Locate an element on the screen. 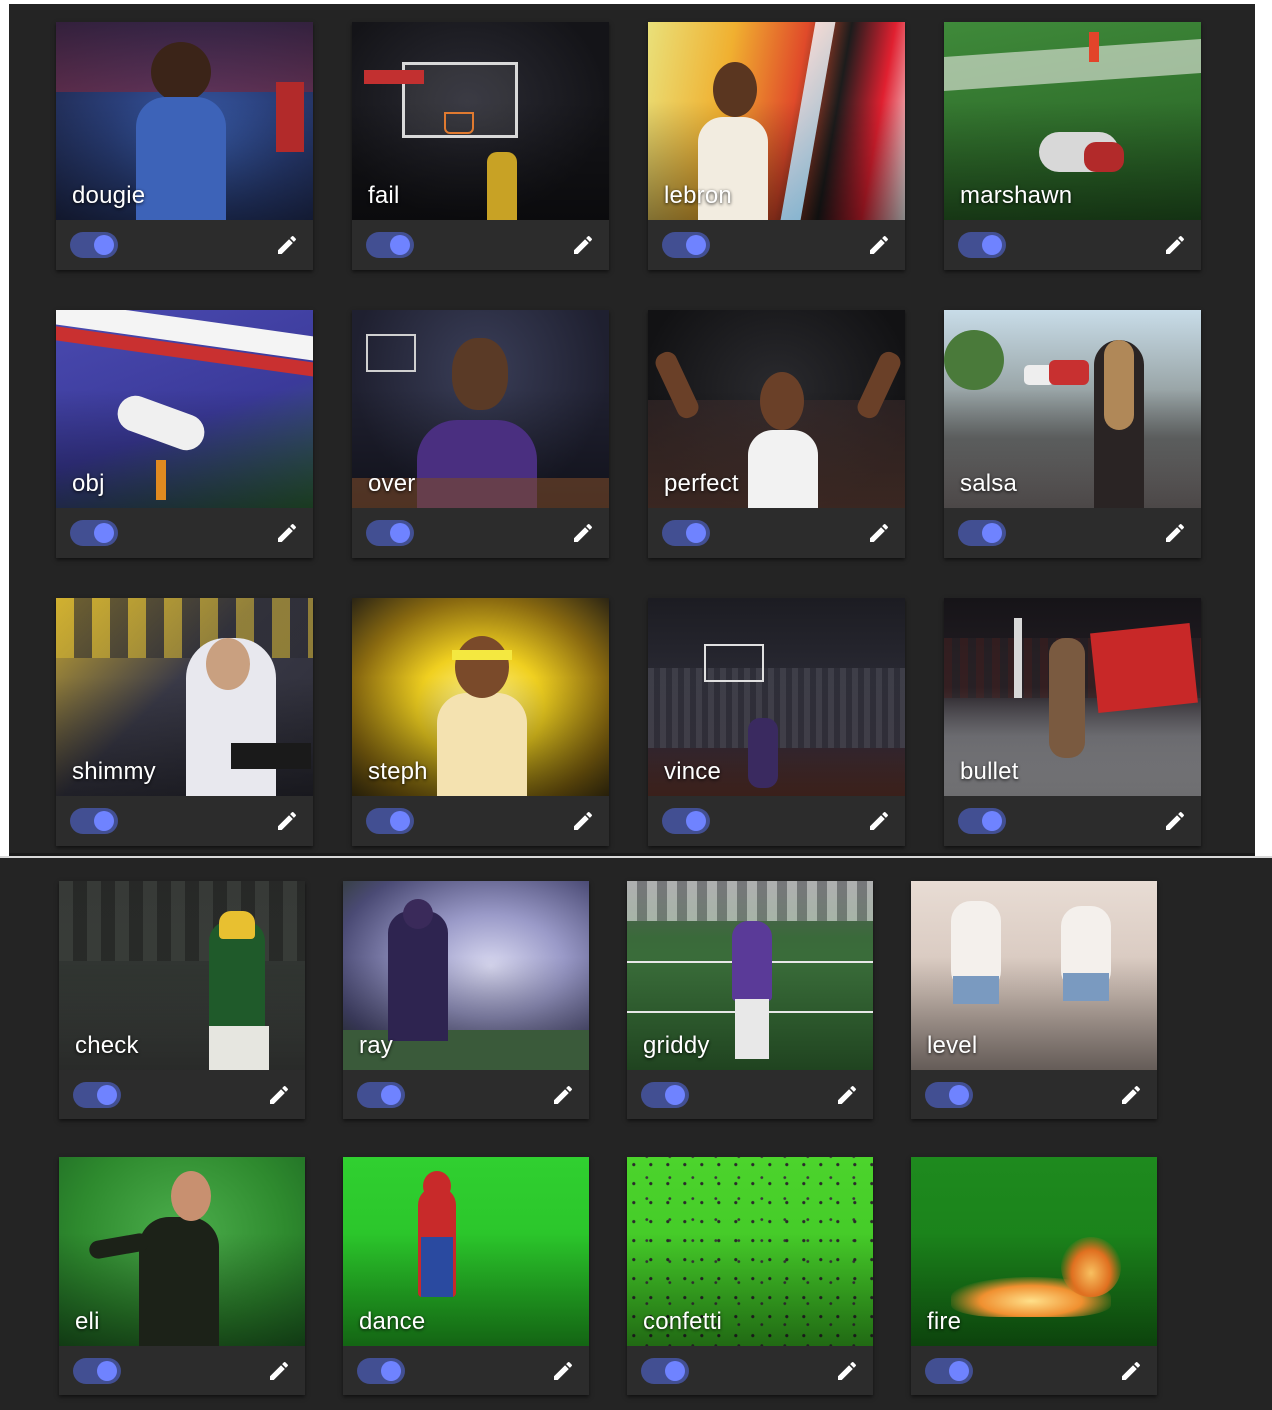  effect-thumbnail: salsa is located at coordinates (1072, 409).